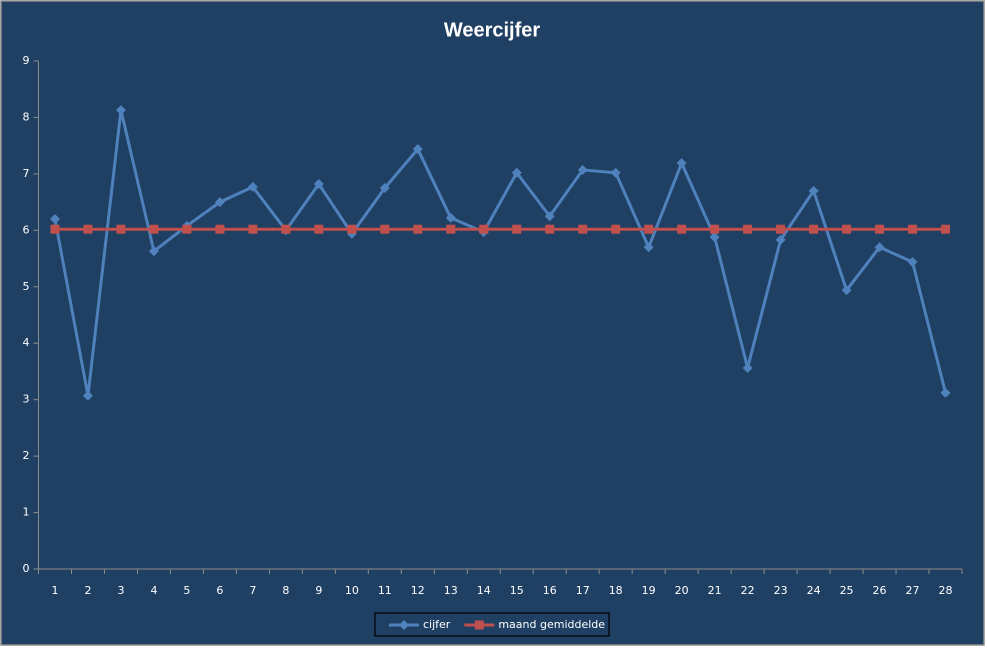 The image size is (987, 648). I want to click on x-tick-label: 18, so click(616, 590).